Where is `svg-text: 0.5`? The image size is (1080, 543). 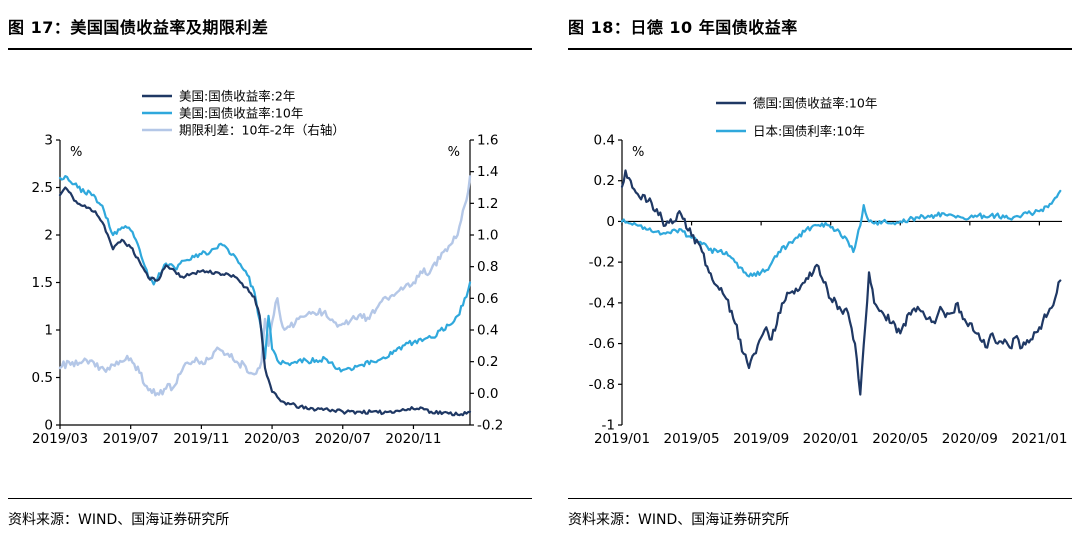
svg-text: 0.5 is located at coordinates (42, 378).